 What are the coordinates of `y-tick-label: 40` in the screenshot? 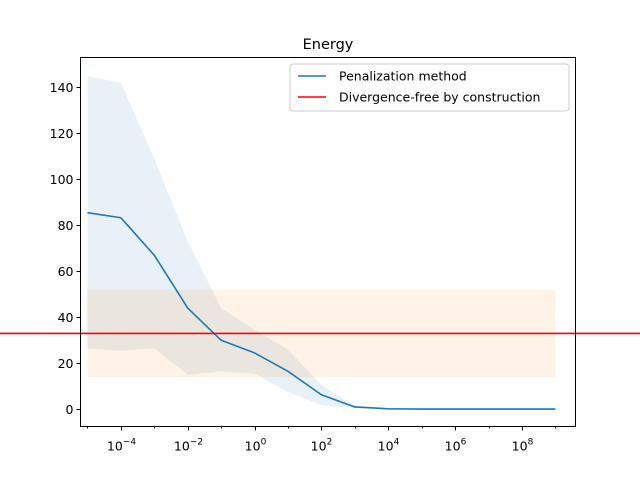 It's located at (66, 317).